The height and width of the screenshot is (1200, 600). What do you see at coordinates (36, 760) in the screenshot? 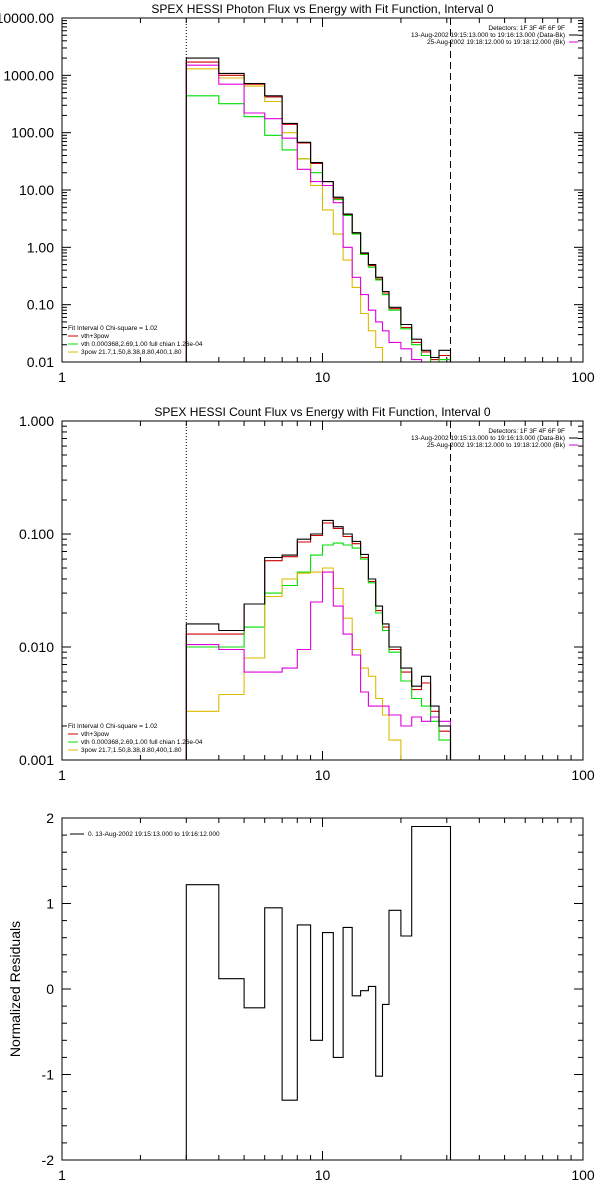
I see `y-tick-label: 0.001` at bounding box center [36, 760].